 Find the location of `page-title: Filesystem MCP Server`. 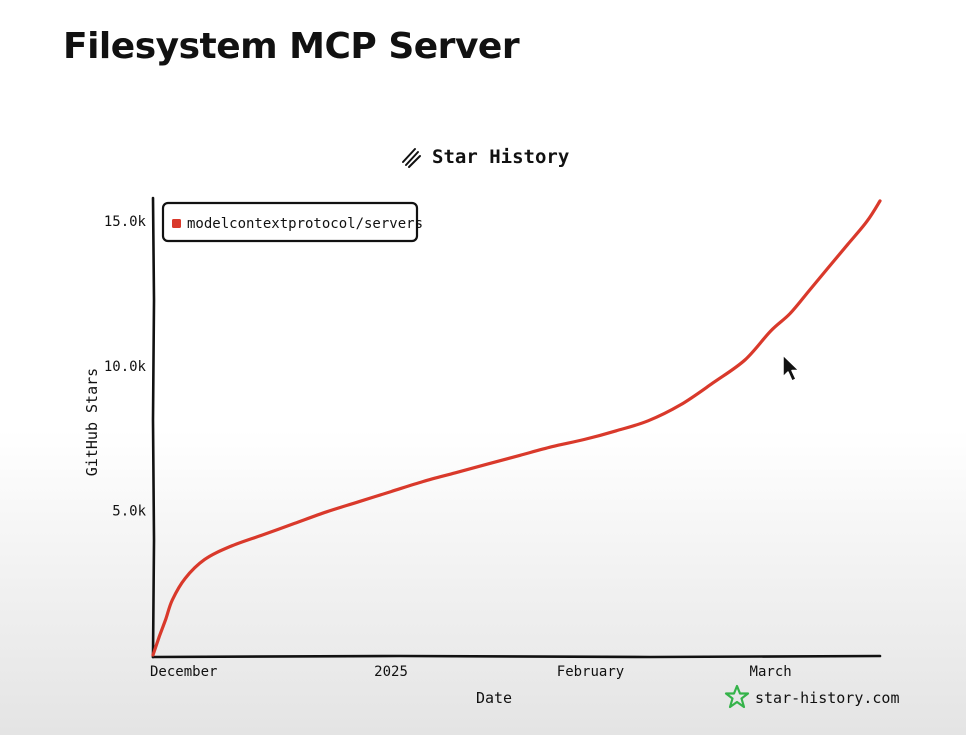

page-title: Filesystem MCP Server is located at coordinates (291, 46).